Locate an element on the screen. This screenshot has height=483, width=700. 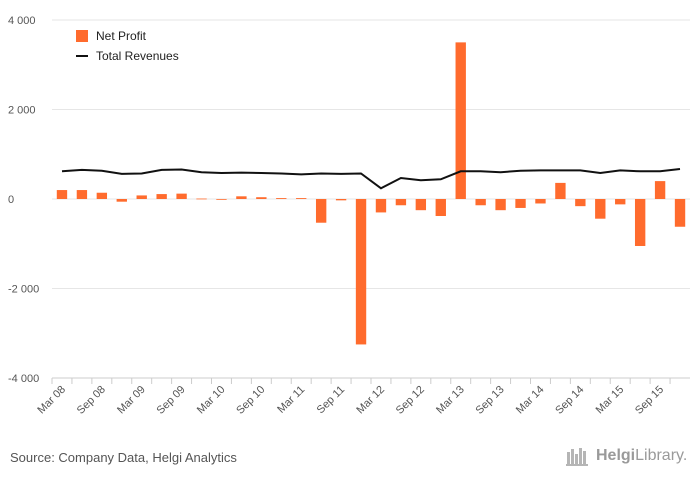
y-tick-label: -2 000 is located at coordinates (23, 290).